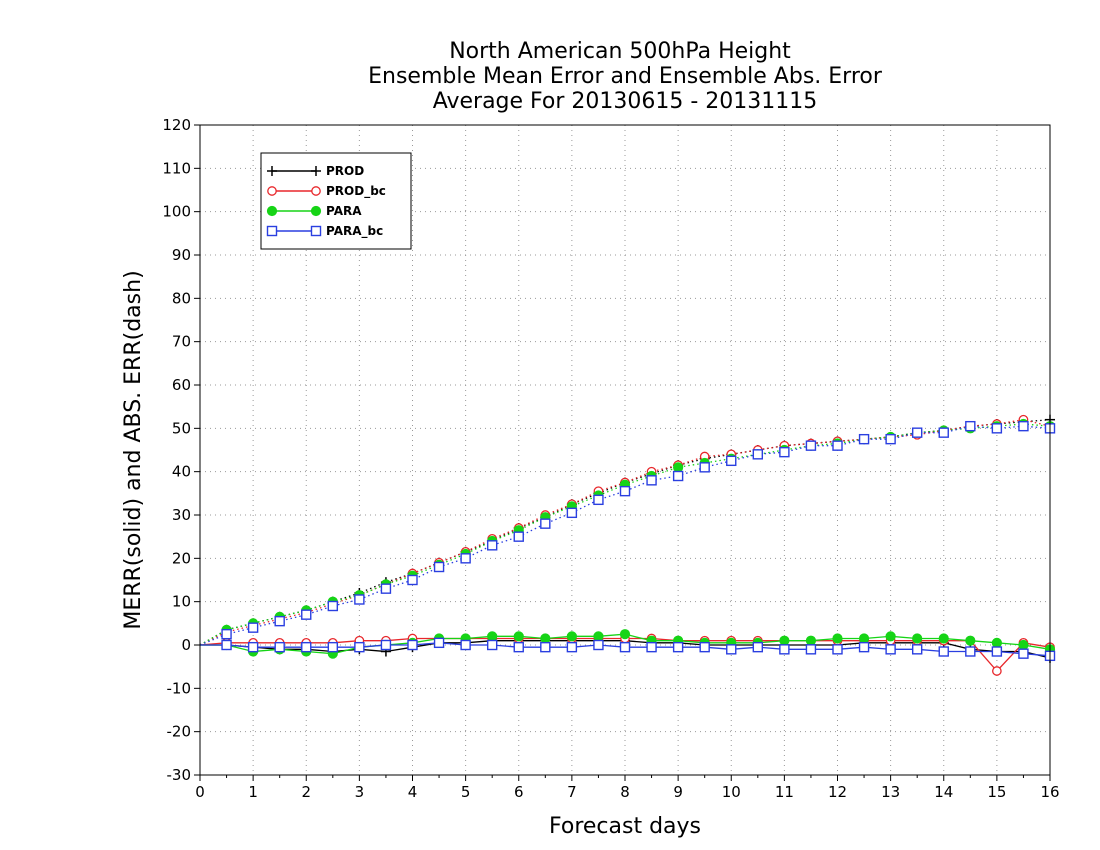  What do you see at coordinates (354, 231) in the screenshot?
I see `legend-label: PARA_bc` at bounding box center [354, 231].